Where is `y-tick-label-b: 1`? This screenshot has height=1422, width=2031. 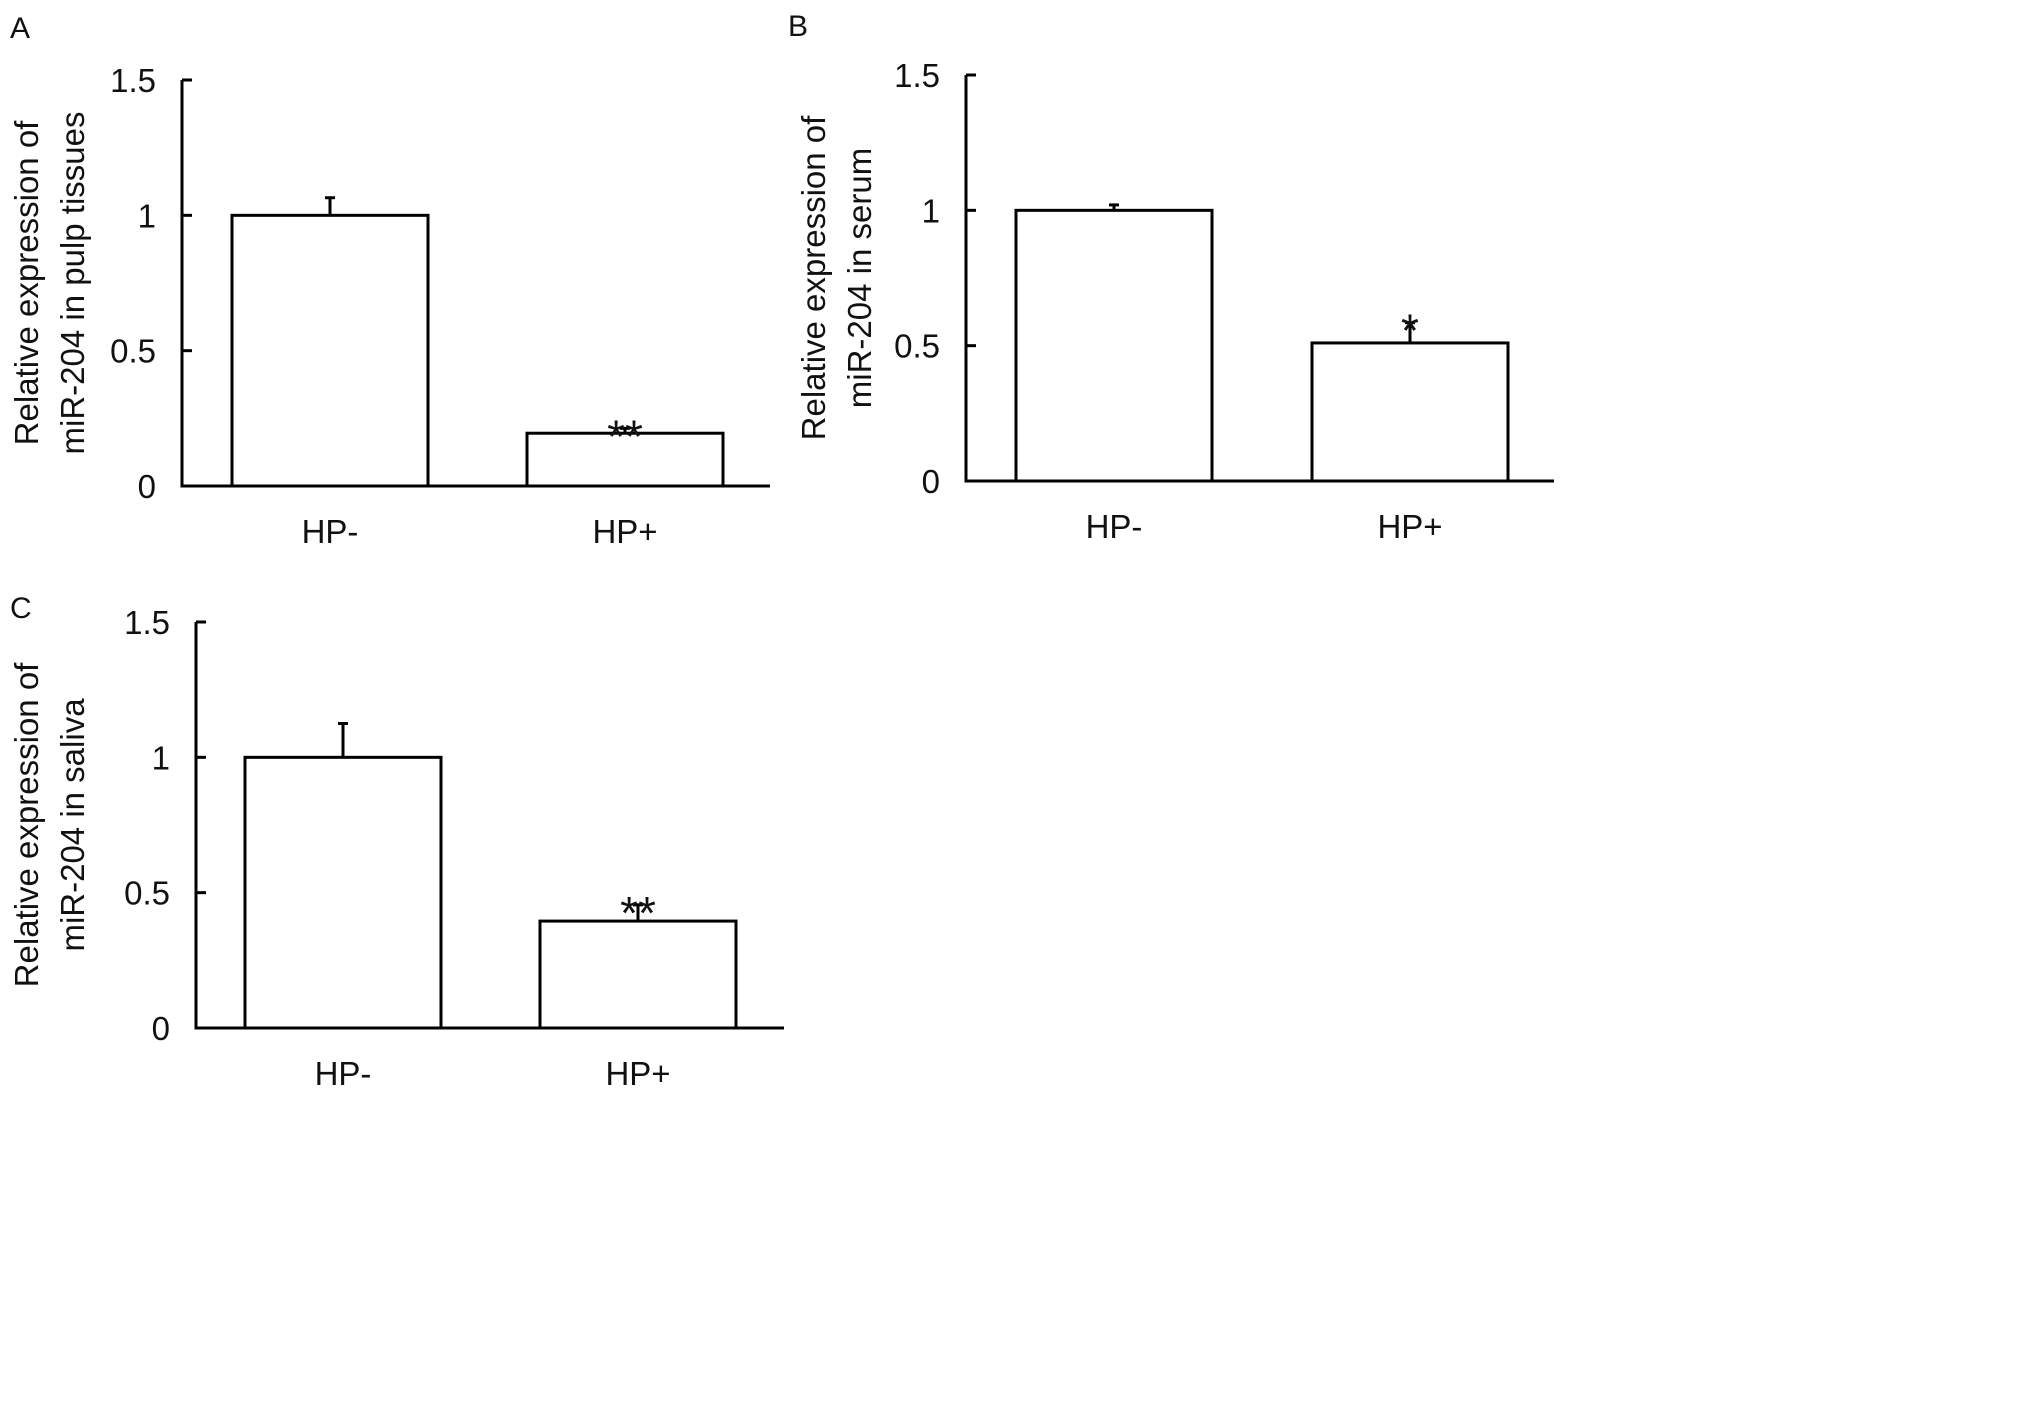
y-tick-label-b: 1 is located at coordinates (931, 210).